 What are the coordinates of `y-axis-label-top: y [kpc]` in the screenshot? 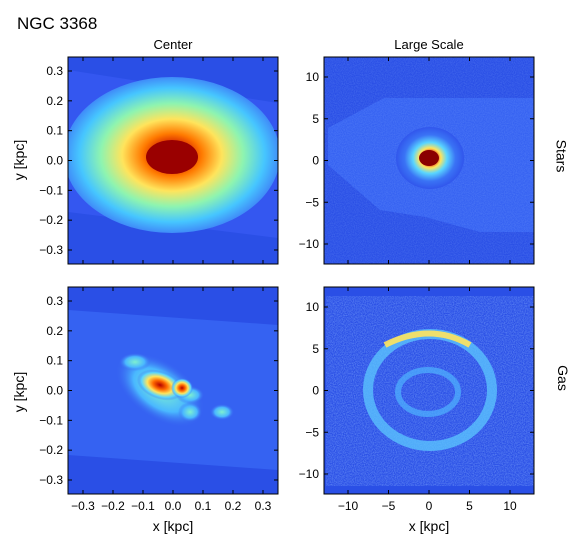 It's located at (19, 160).